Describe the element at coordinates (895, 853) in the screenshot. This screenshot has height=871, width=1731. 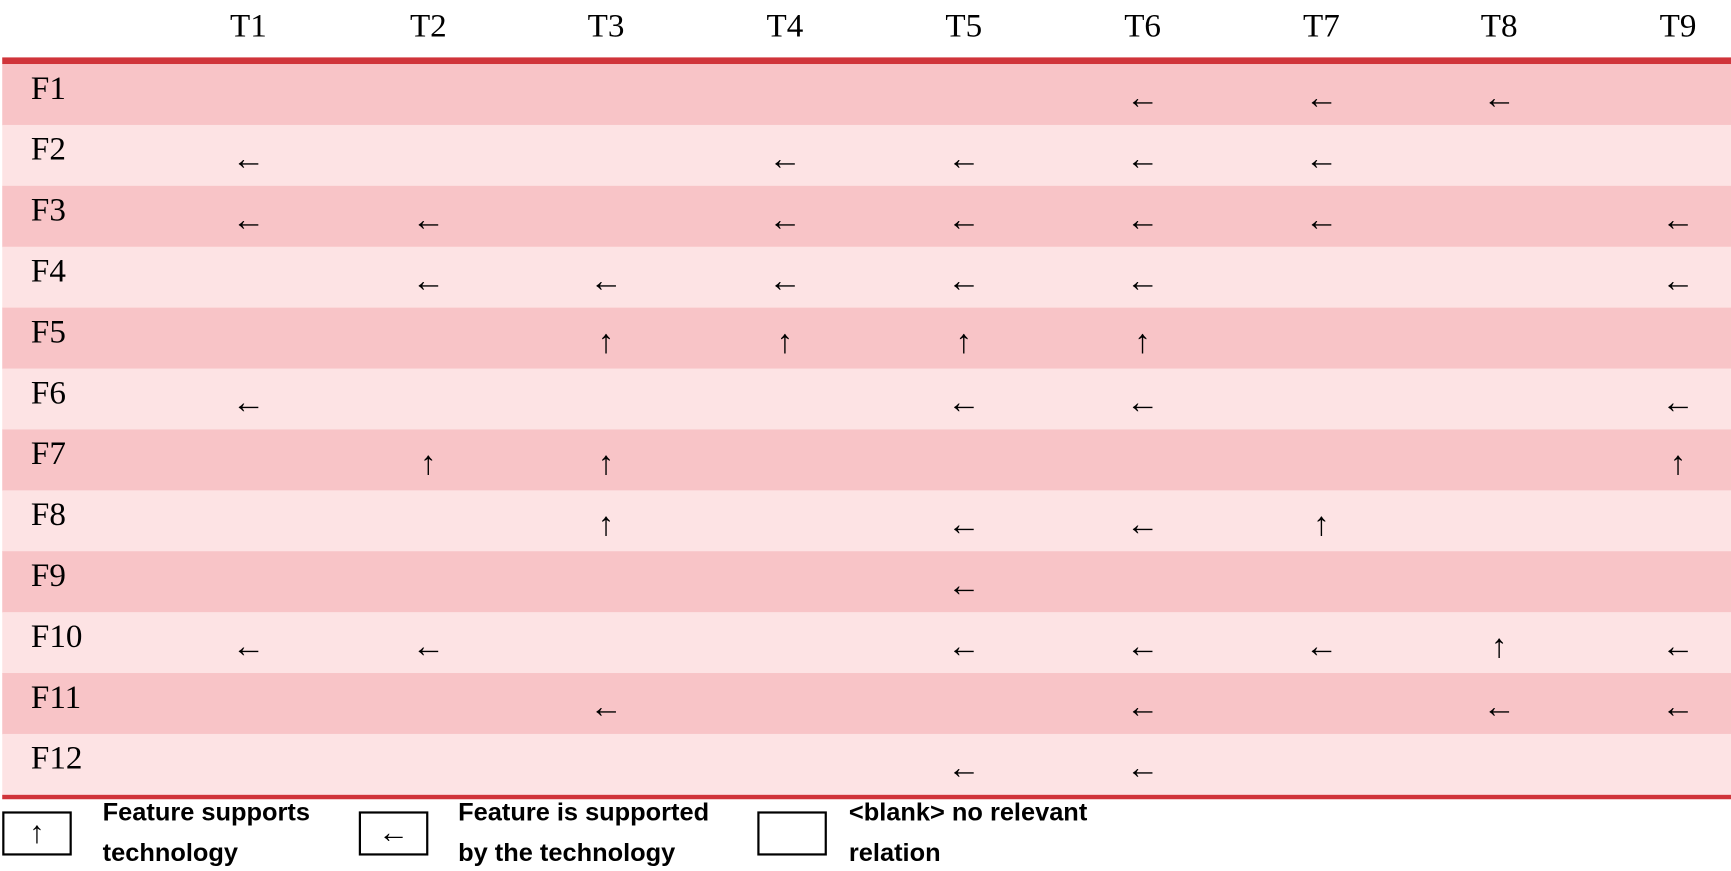
I see `legend-text: relation` at that location.